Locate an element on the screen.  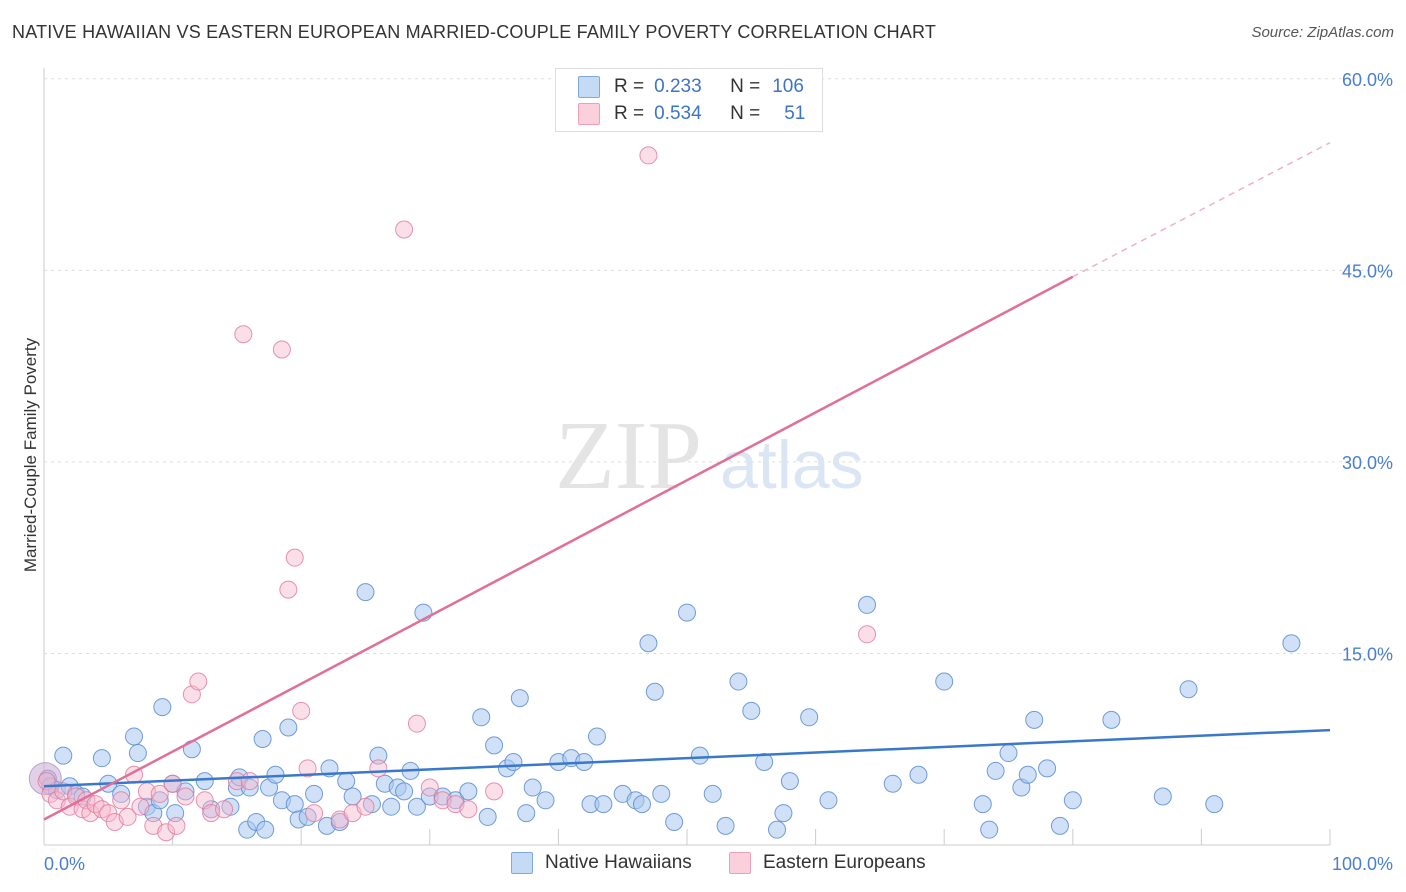
y-tick-label: 60.0% is located at coordinates (1367, 80).